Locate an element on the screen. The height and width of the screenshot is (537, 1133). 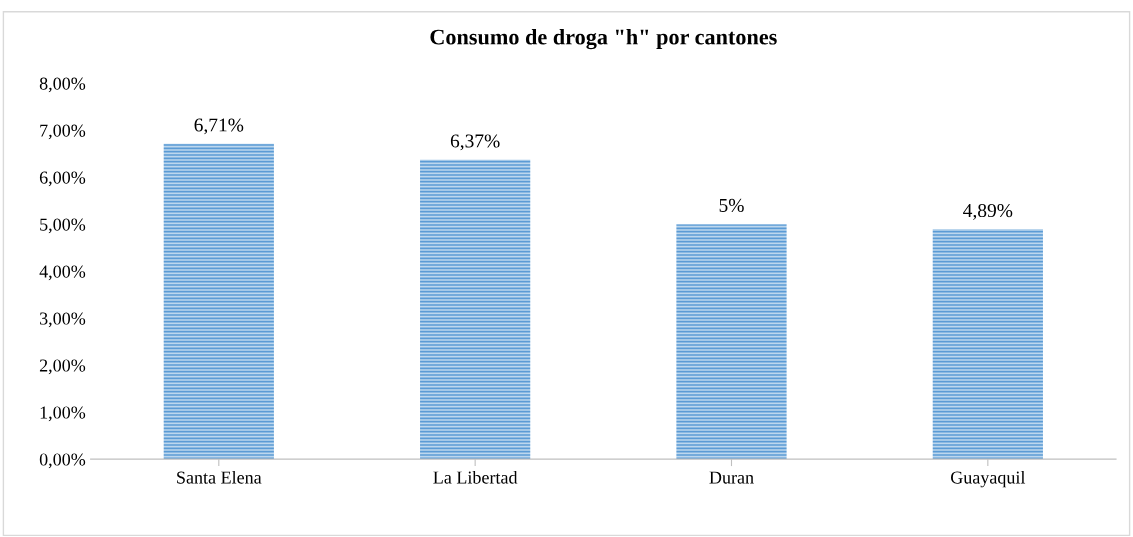
data-label: 4,89% is located at coordinates (988, 211).